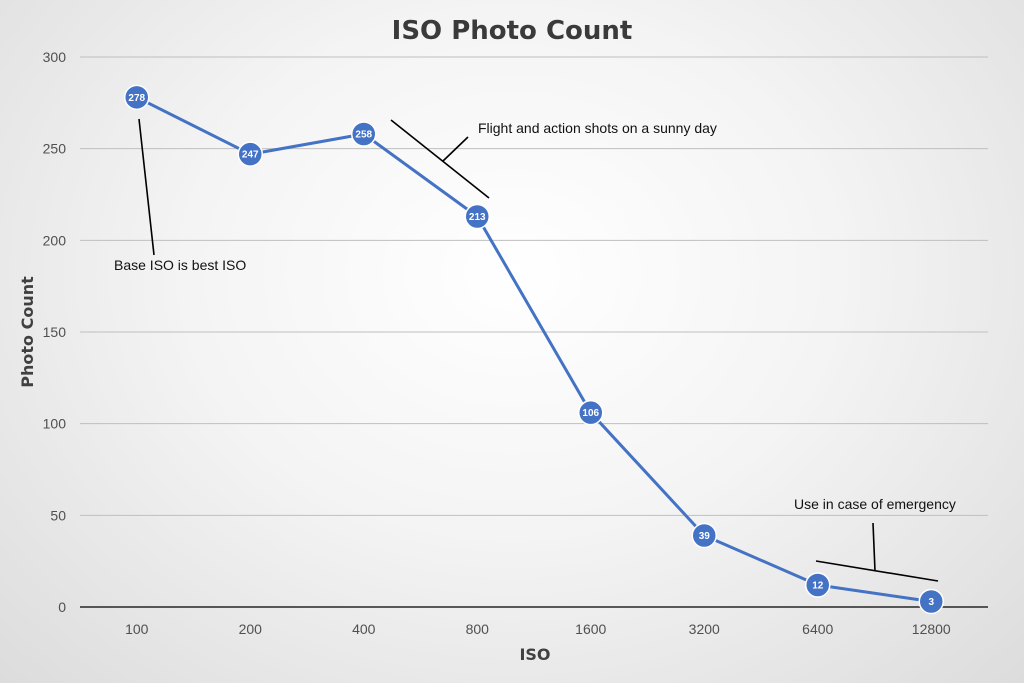 Image resolution: width=1024 pixels, height=683 pixels. I want to click on y-tick-label: 250, so click(55, 149).